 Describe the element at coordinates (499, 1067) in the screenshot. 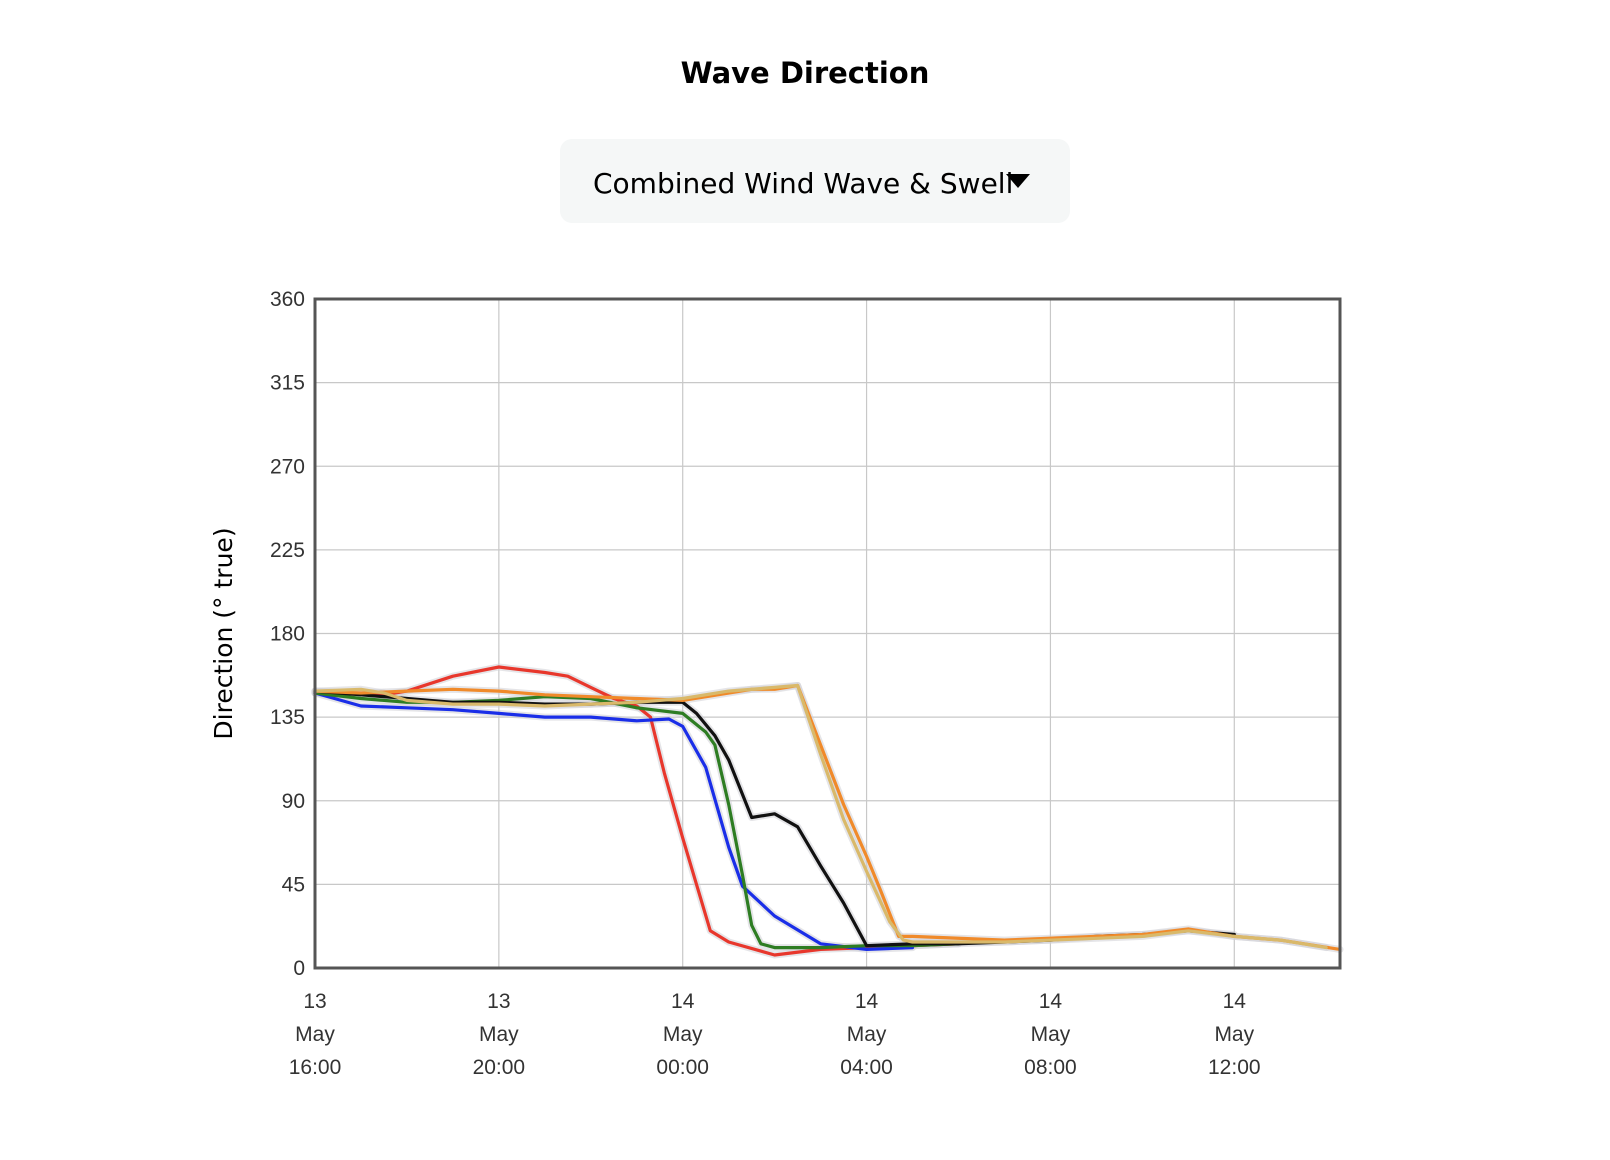

I see `x-tick-label: 20:00` at that location.